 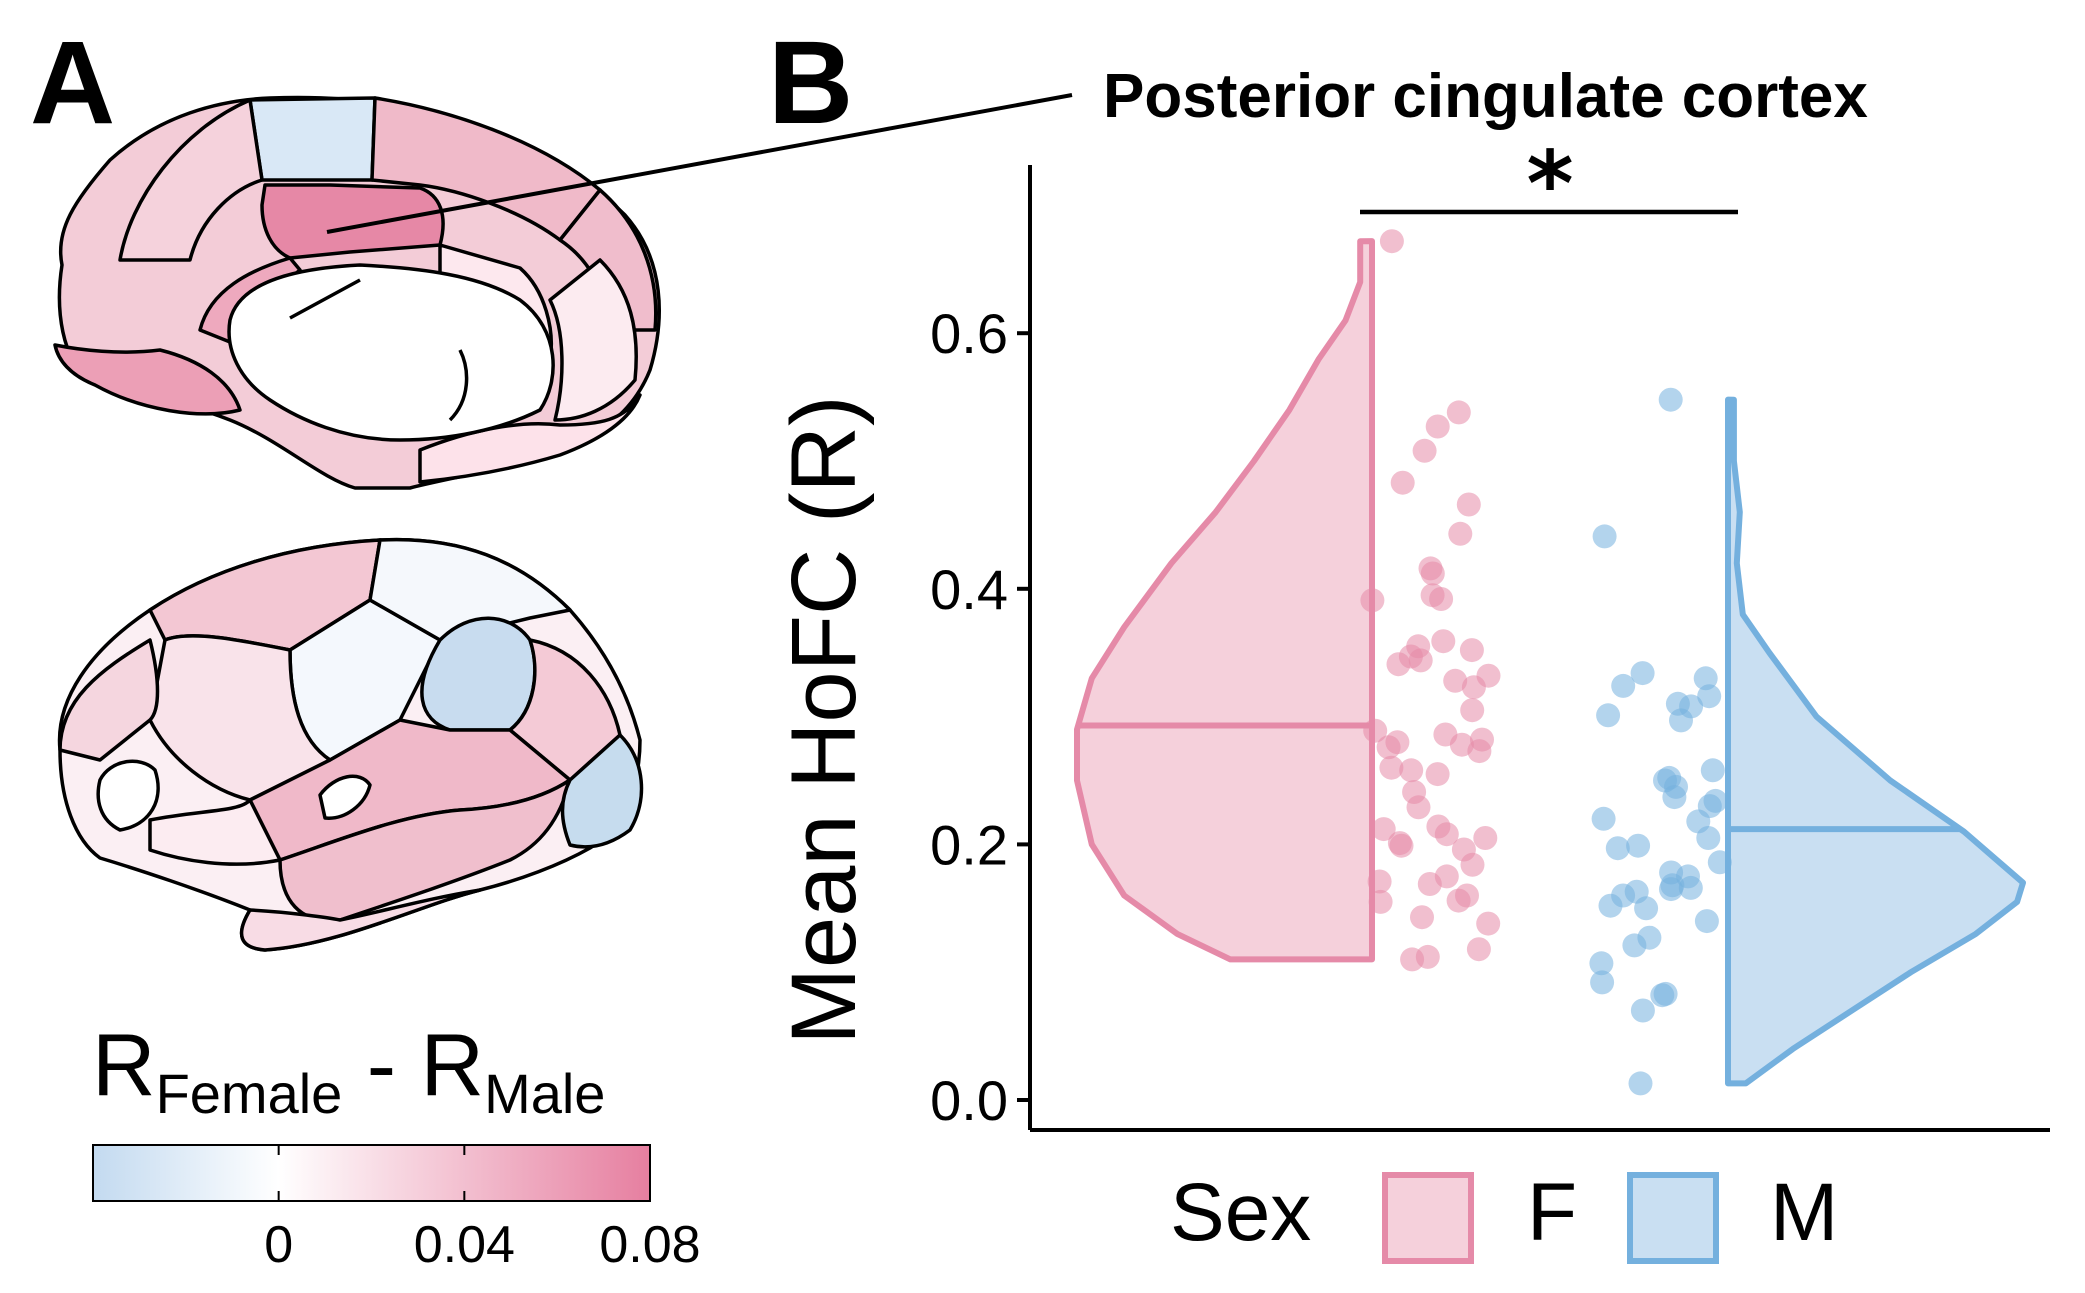 What do you see at coordinates (1552, 1212) in the screenshot?
I see `legend-label-f: F` at bounding box center [1552, 1212].